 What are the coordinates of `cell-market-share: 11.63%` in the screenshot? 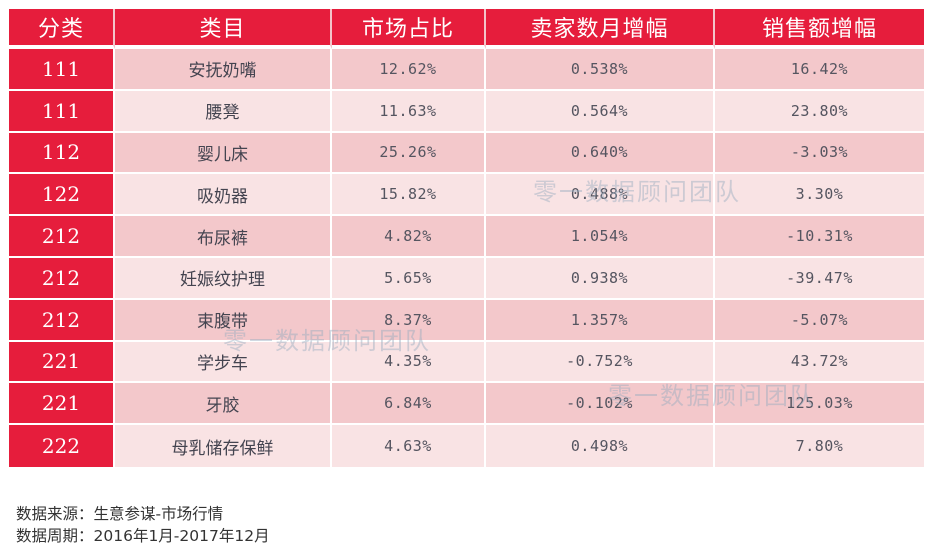 It's located at (409, 111).